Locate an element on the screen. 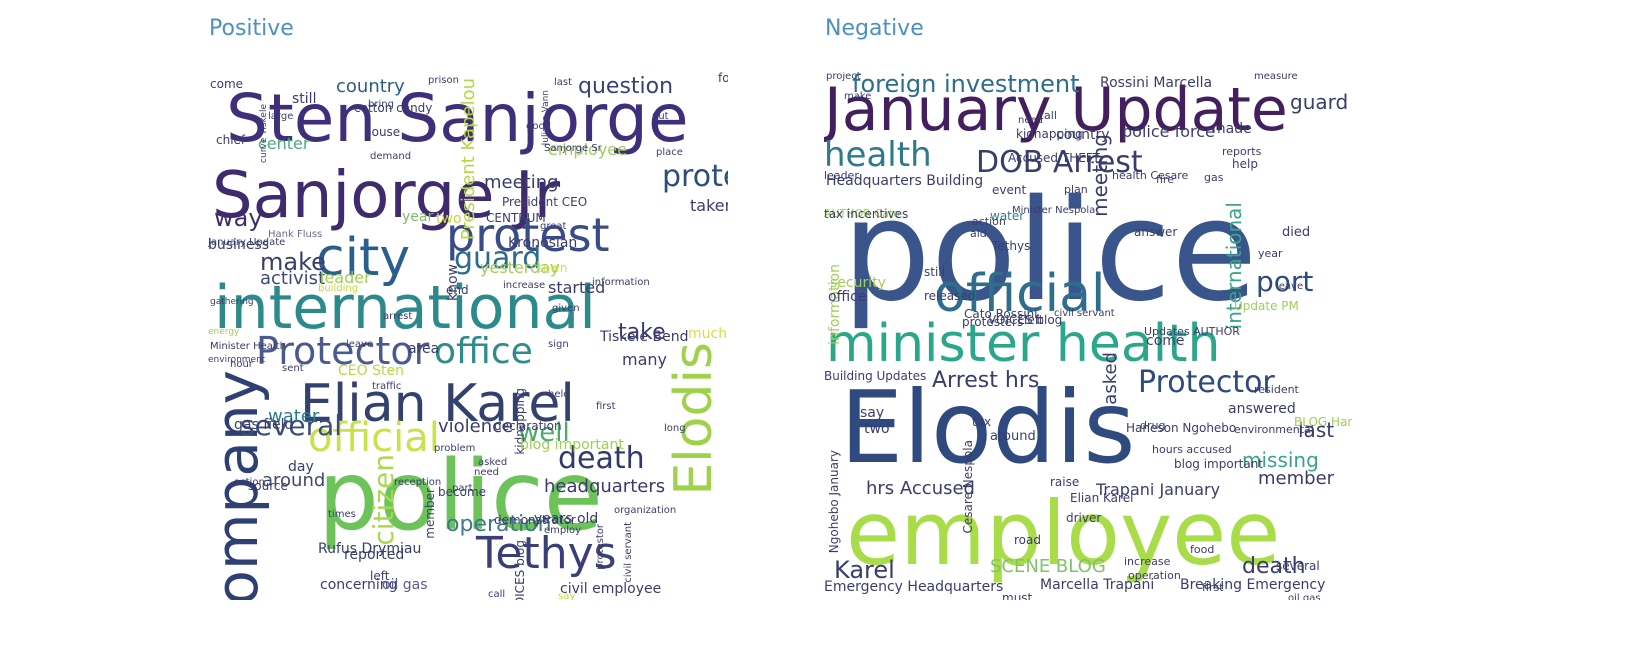 The height and width of the screenshot is (662, 1650). word-emergency-headquarters: Emergency Headquarters is located at coordinates (913, 587).